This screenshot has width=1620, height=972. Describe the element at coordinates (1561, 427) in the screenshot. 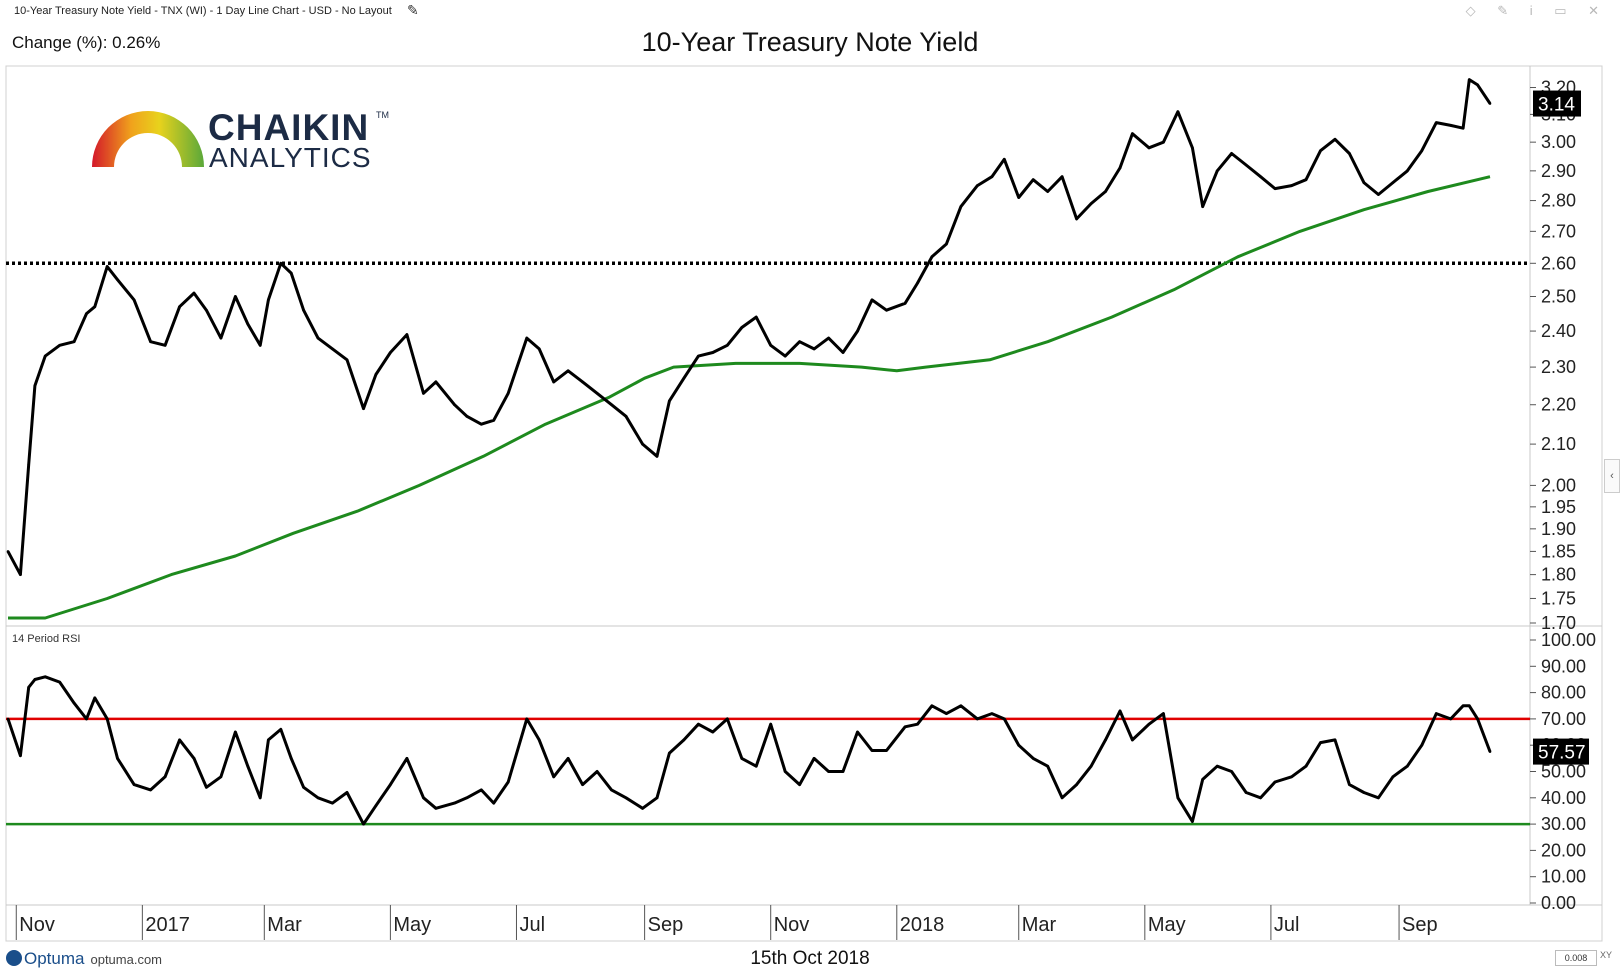

I see `last-value-badges: 3.14 57.57` at that location.